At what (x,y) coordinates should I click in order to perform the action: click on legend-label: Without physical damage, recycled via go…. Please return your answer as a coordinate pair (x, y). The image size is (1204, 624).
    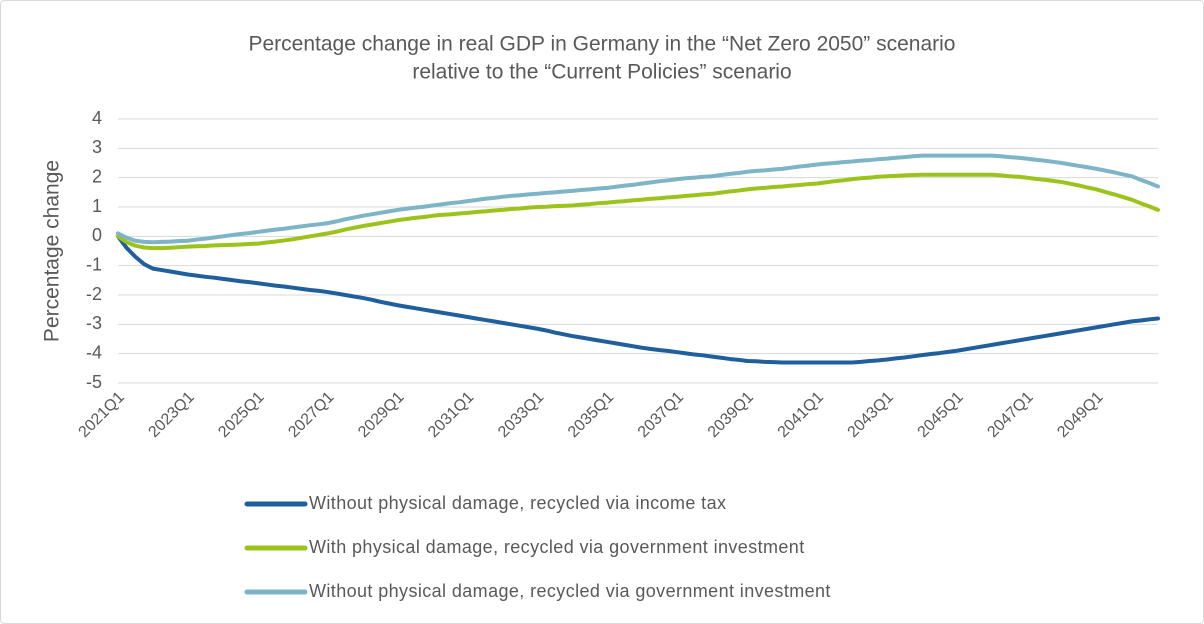
    Looking at the image, I should click on (570, 591).